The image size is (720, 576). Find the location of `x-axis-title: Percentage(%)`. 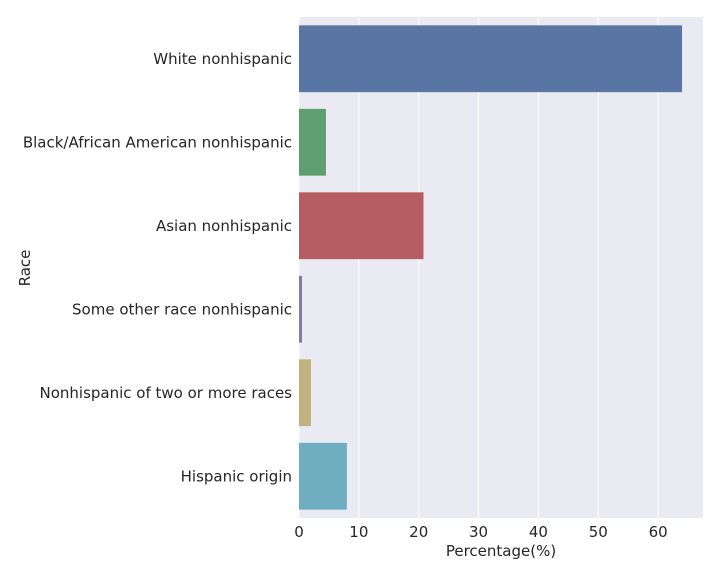

x-axis-title: Percentage(%) is located at coordinates (501, 551).